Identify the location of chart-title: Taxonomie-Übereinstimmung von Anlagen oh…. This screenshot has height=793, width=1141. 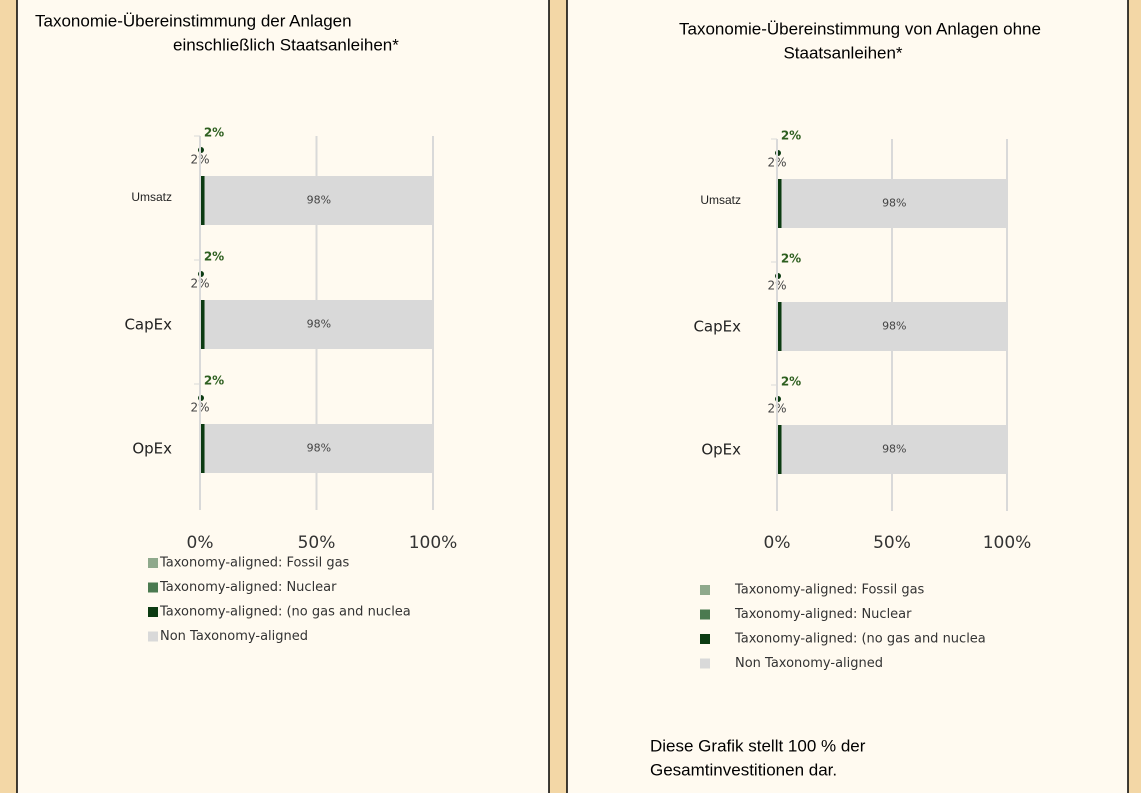
(860, 28).